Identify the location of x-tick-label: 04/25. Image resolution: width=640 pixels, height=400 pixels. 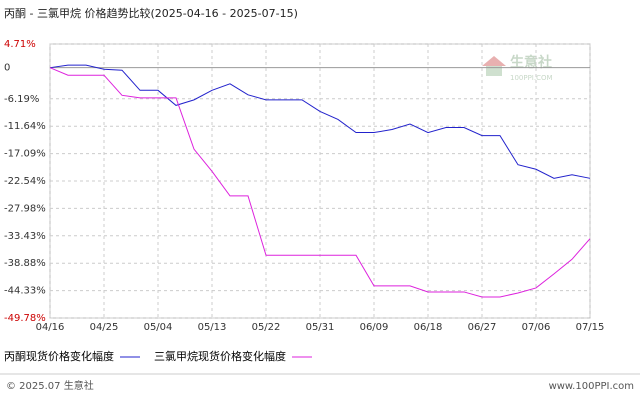
(104, 327).